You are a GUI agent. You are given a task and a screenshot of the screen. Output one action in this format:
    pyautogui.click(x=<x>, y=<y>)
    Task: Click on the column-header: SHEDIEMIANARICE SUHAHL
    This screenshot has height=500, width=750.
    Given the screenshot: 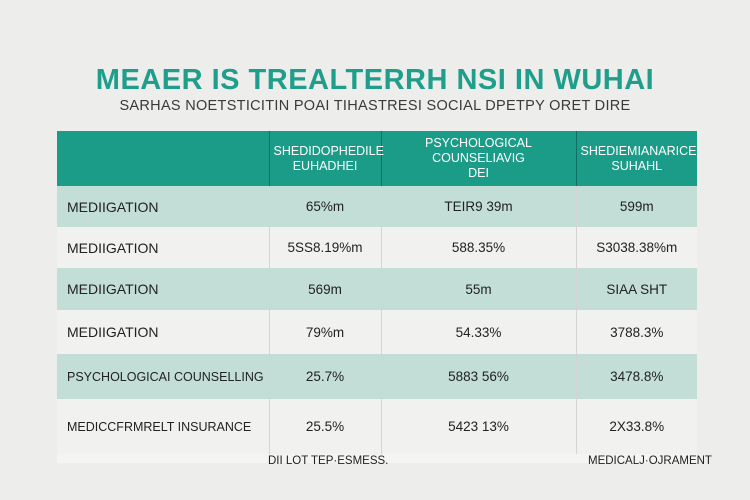 What is the action you would take?
    pyautogui.click(x=636, y=158)
    